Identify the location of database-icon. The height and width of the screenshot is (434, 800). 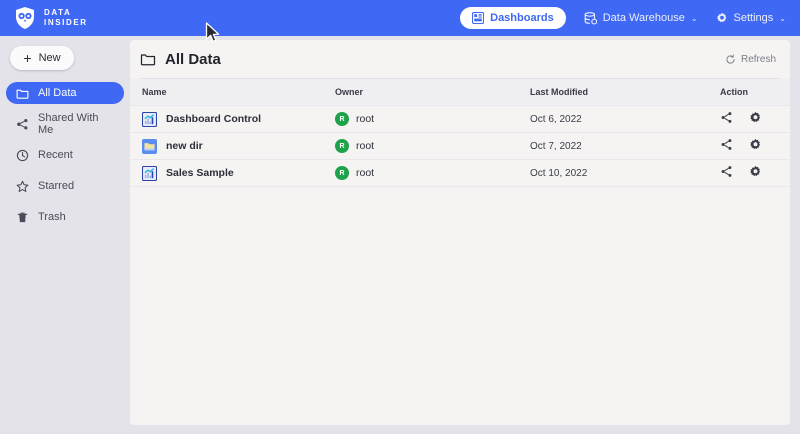
(590, 18).